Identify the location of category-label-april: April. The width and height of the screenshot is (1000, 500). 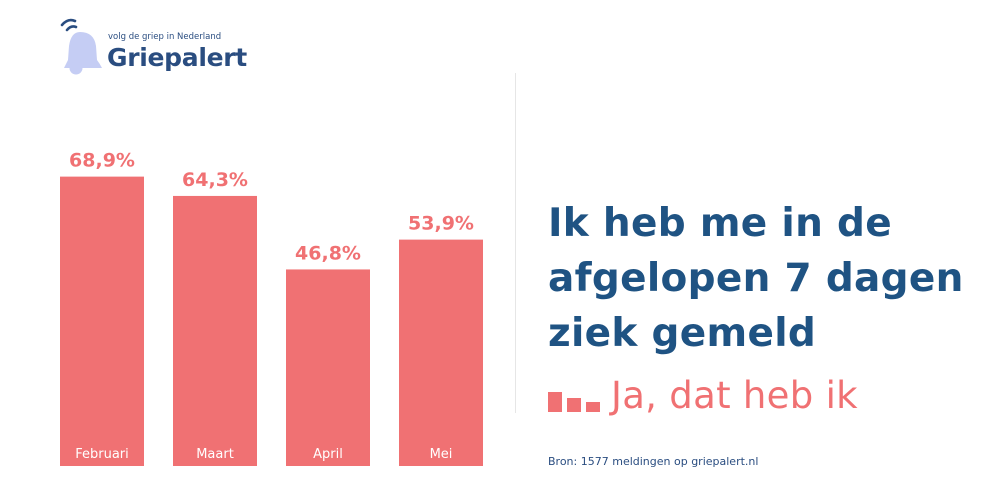
(328, 454).